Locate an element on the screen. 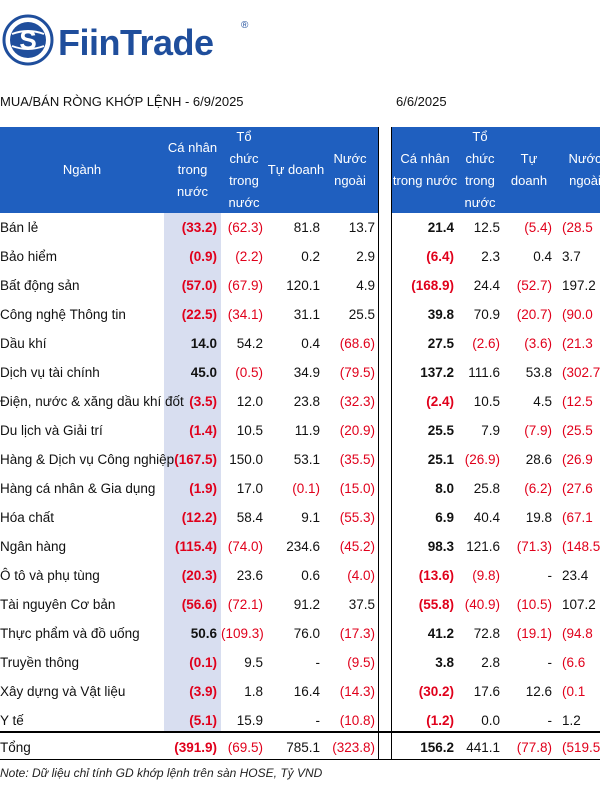 The image size is (600, 800). cell-left-tudoanh: 76.0 is located at coordinates (306, 633).